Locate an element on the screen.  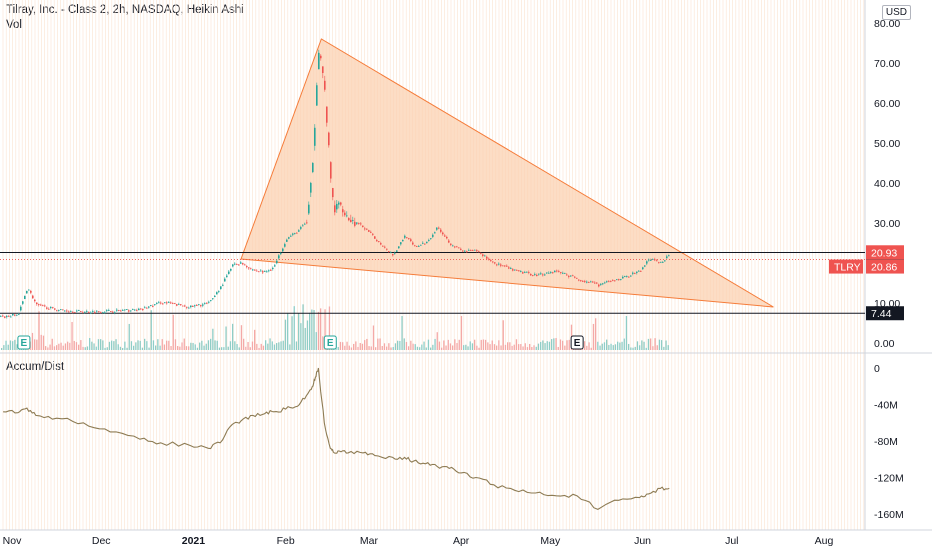
price-axis-tick: 40.00 is located at coordinates (887, 184).